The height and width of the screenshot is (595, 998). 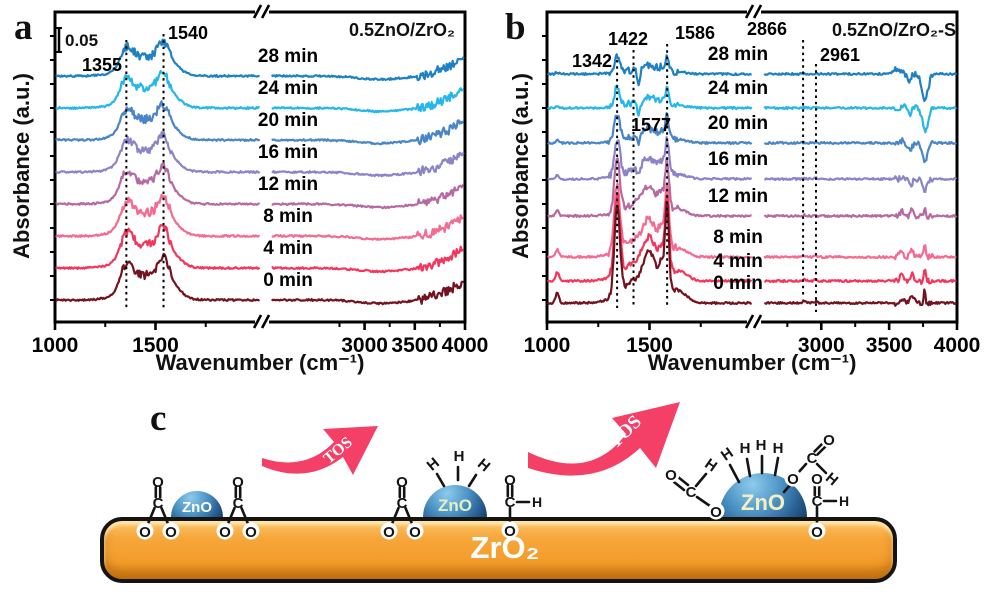 I want to click on peak-label-2961: 2961, so click(x=840, y=55).